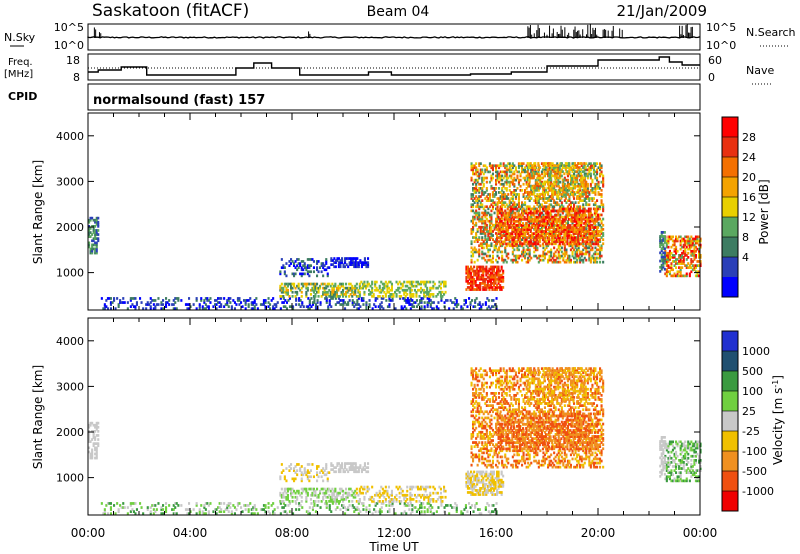 The width and height of the screenshot is (800, 554). What do you see at coordinates (20, 37) in the screenshot?
I see `nsky-label: N.Sky` at bounding box center [20, 37].